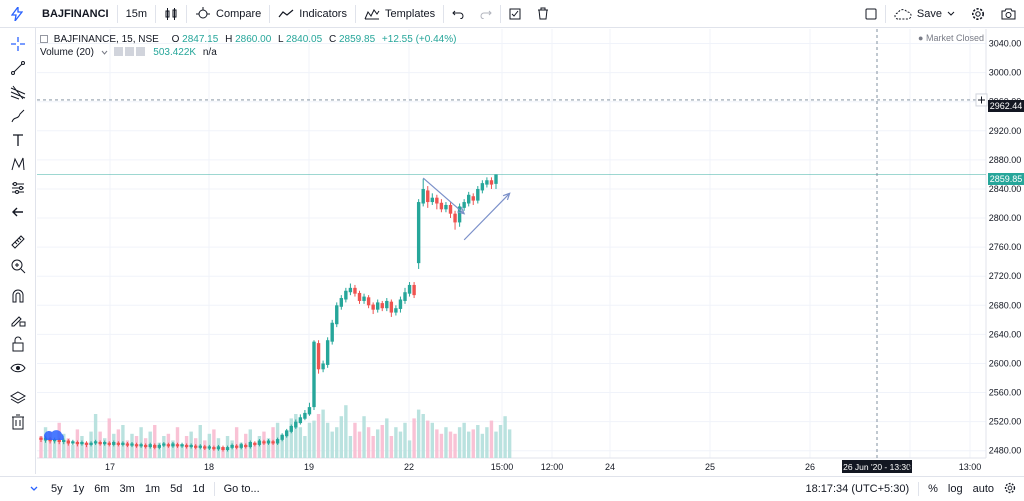 Image resolution: width=1024 pixels, height=501 pixels. What do you see at coordinates (983, 489) in the screenshot?
I see `auto-toggle: auto` at bounding box center [983, 489].